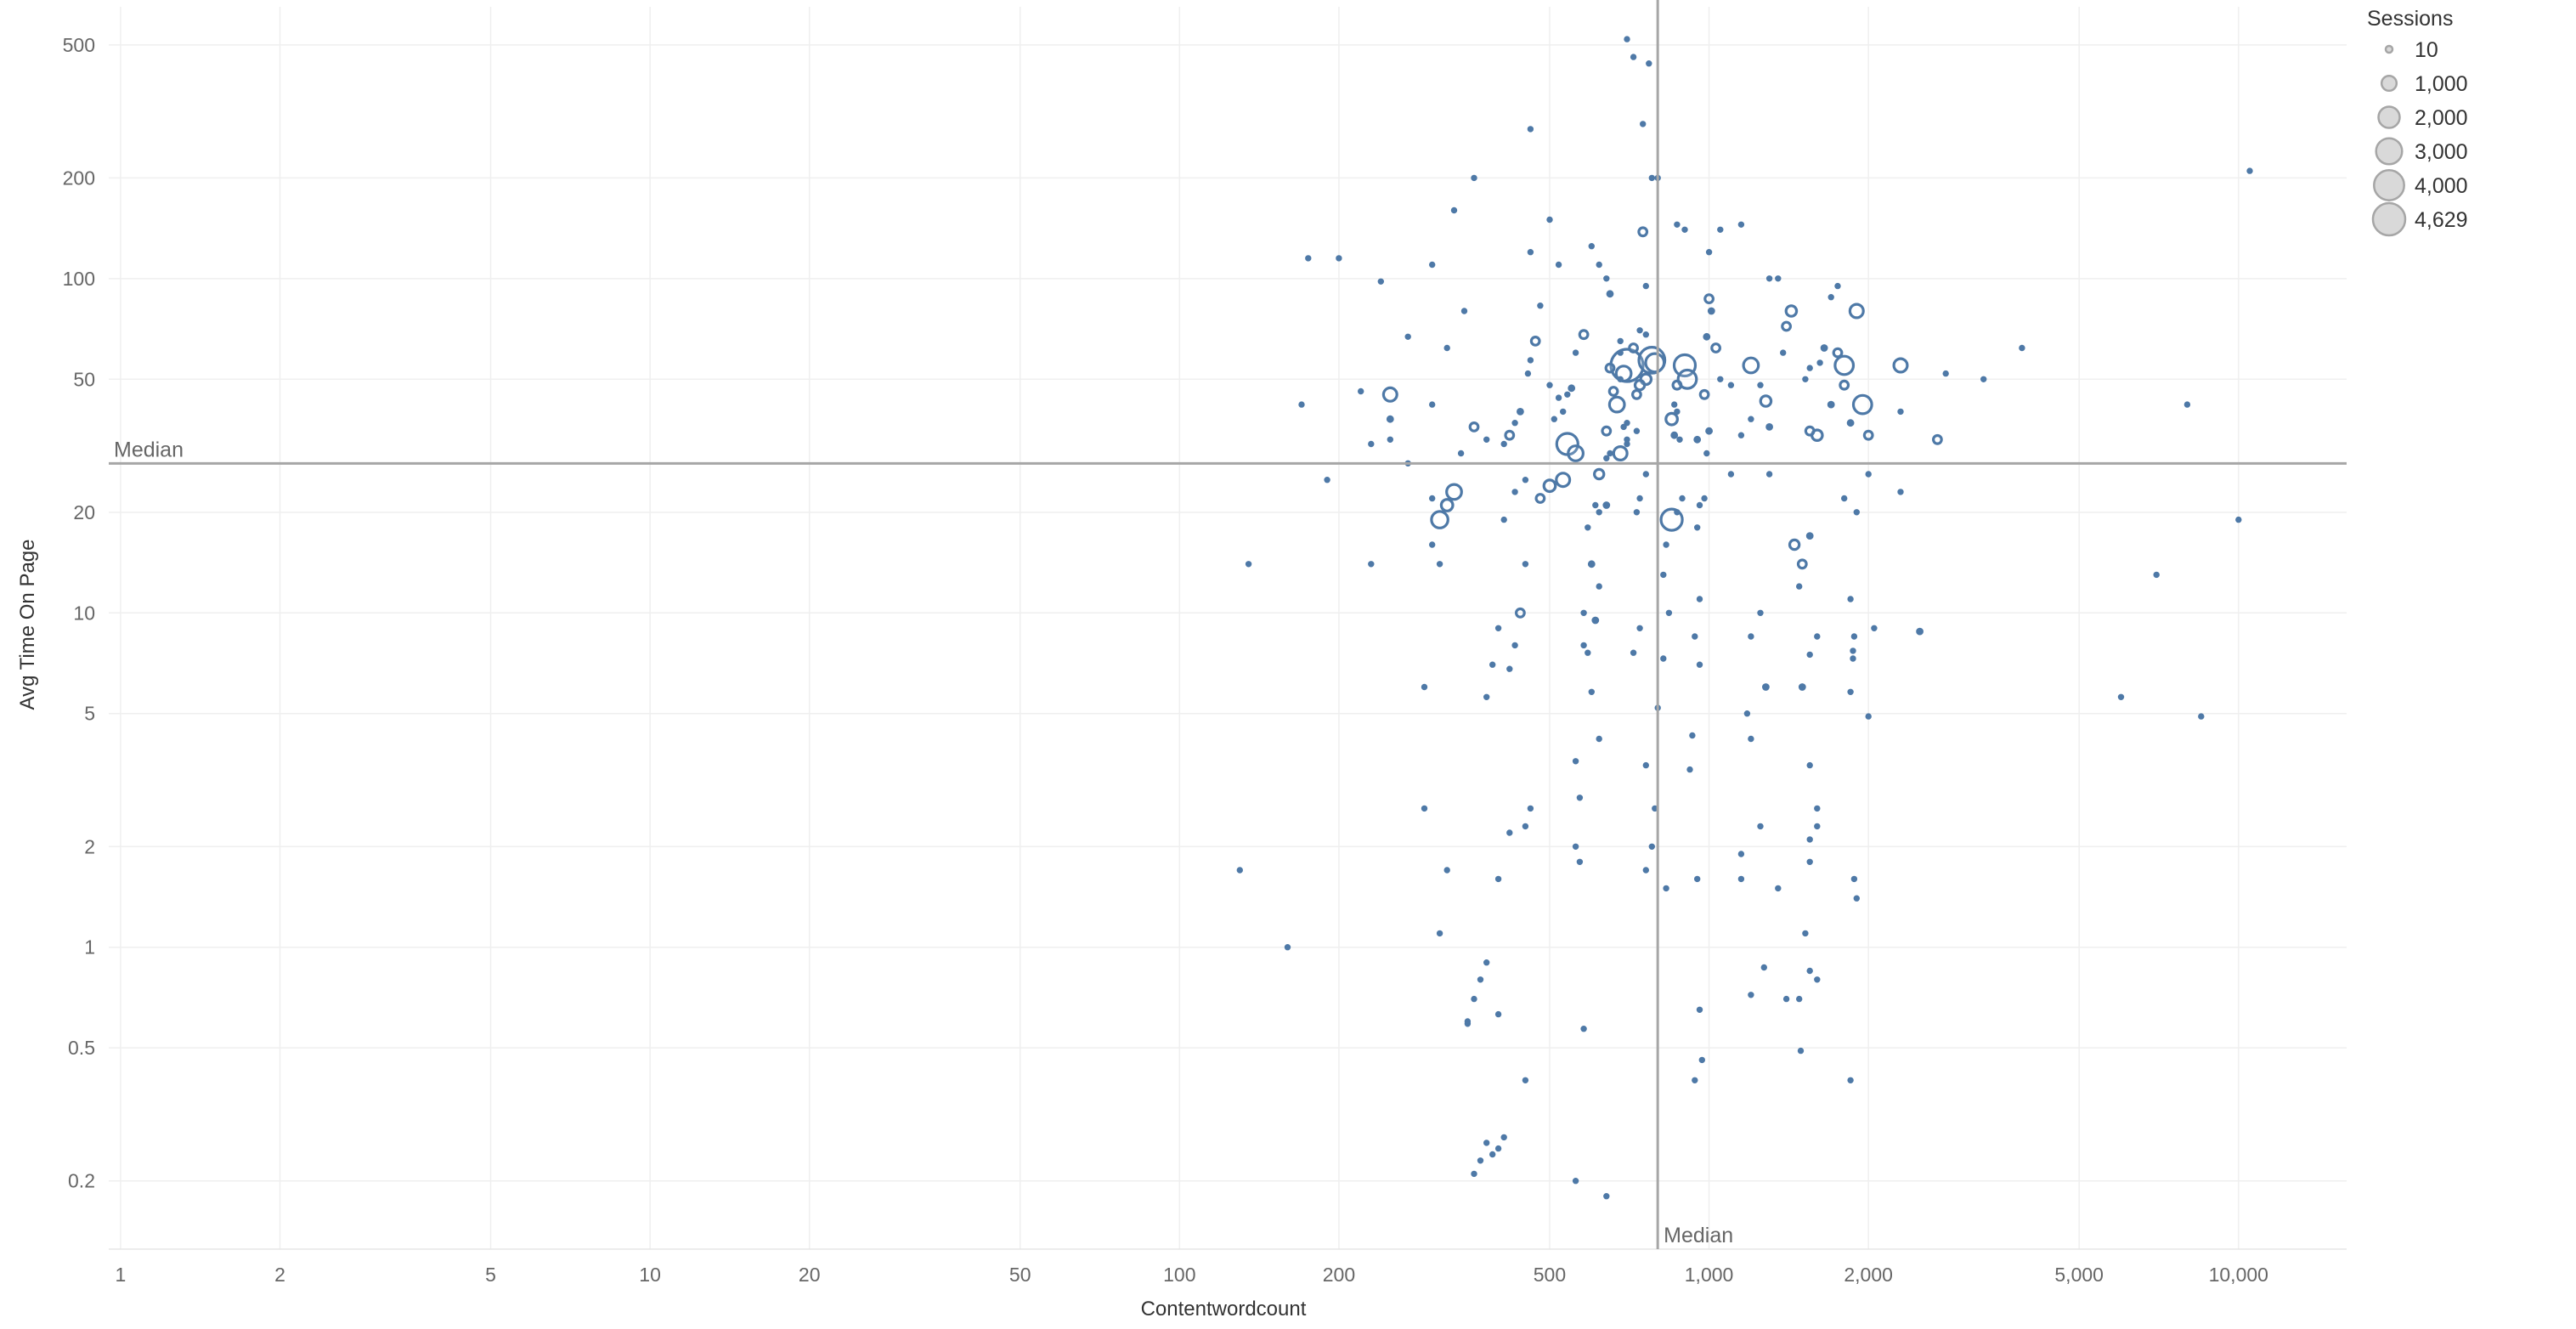 This screenshot has height=1329, width=2576. Describe the element at coordinates (2441, 118) in the screenshot. I see `size-legend-label: 2,000` at that location.